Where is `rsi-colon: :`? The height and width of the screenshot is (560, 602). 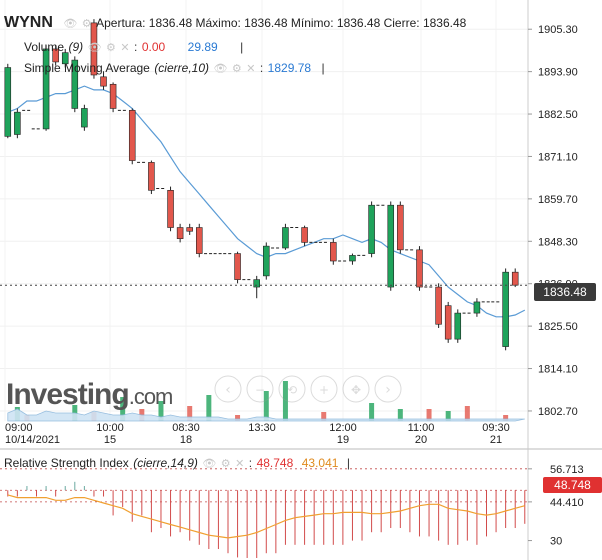
rsi-colon: : is located at coordinates (250, 463).